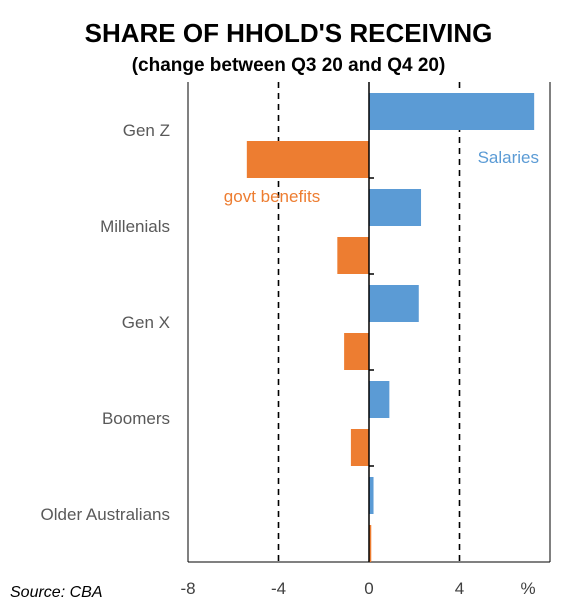 This screenshot has height=615, width=577. I want to click on chart-subtitle: (change between Q3 20 and Q4 20), so click(288, 65).